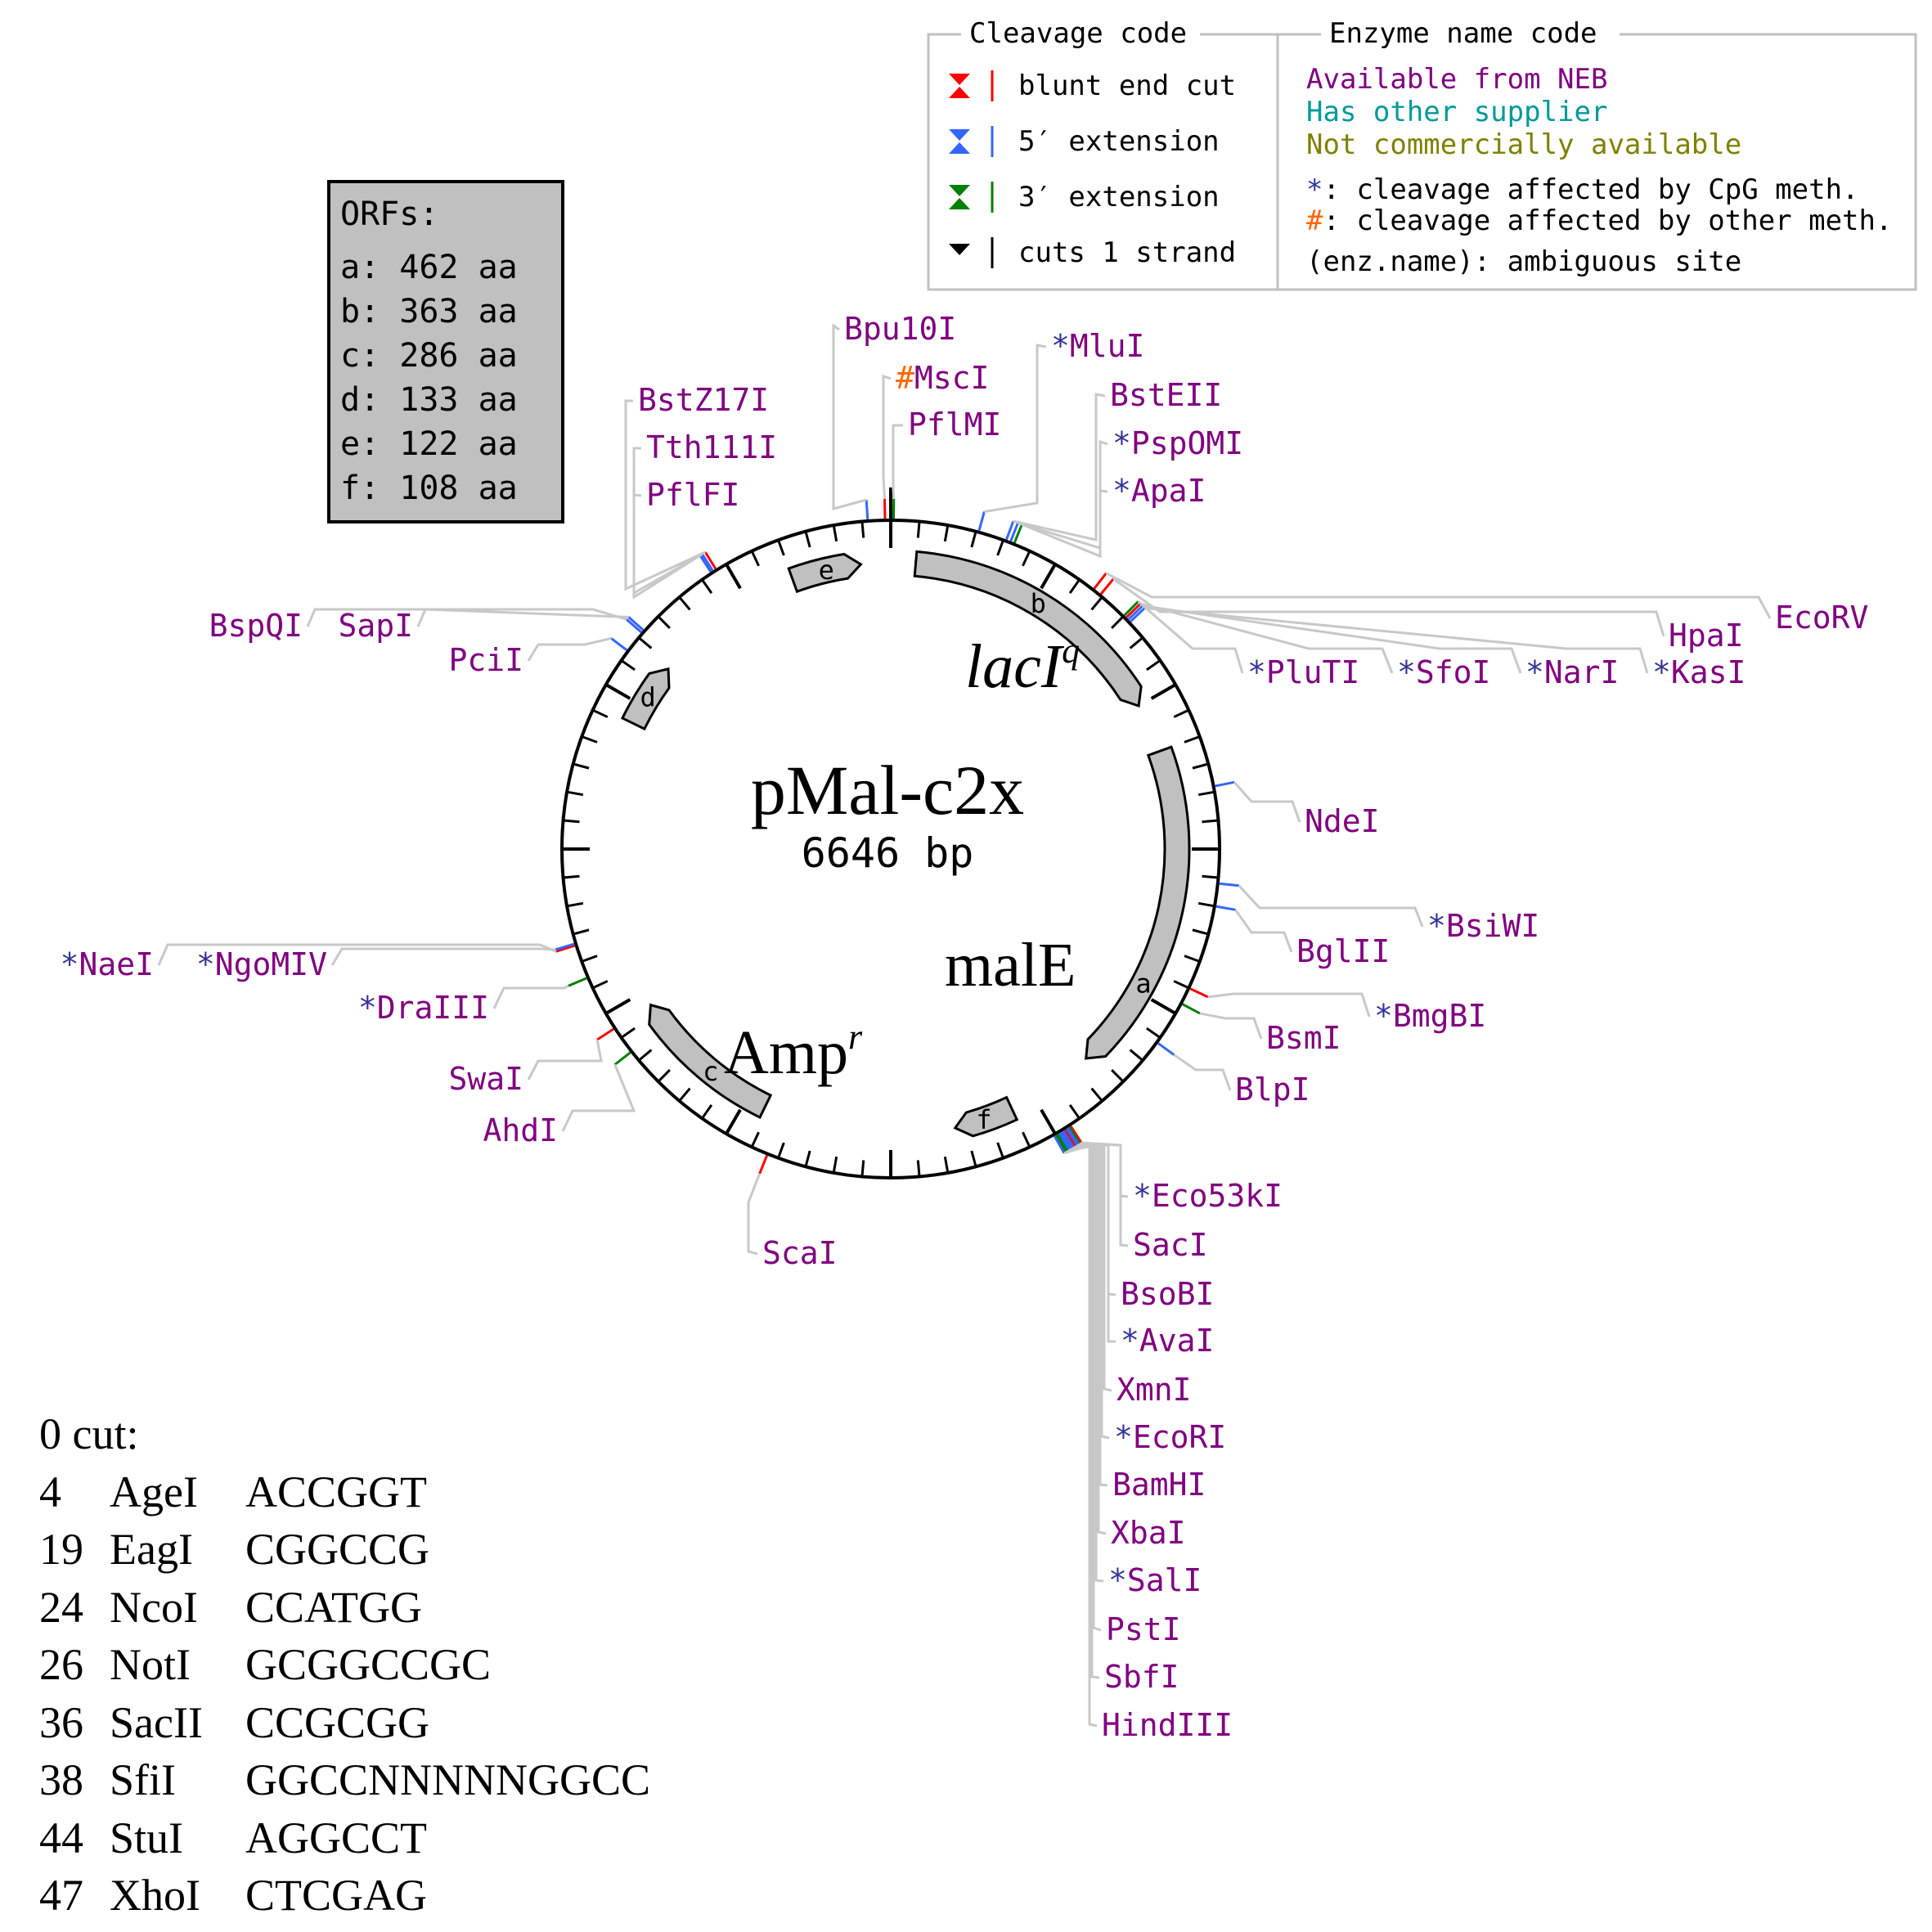  What do you see at coordinates (147, 1838) in the screenshot?
I see `zero-cut-enzyme: StuI` at bounding box center [147, 1838].